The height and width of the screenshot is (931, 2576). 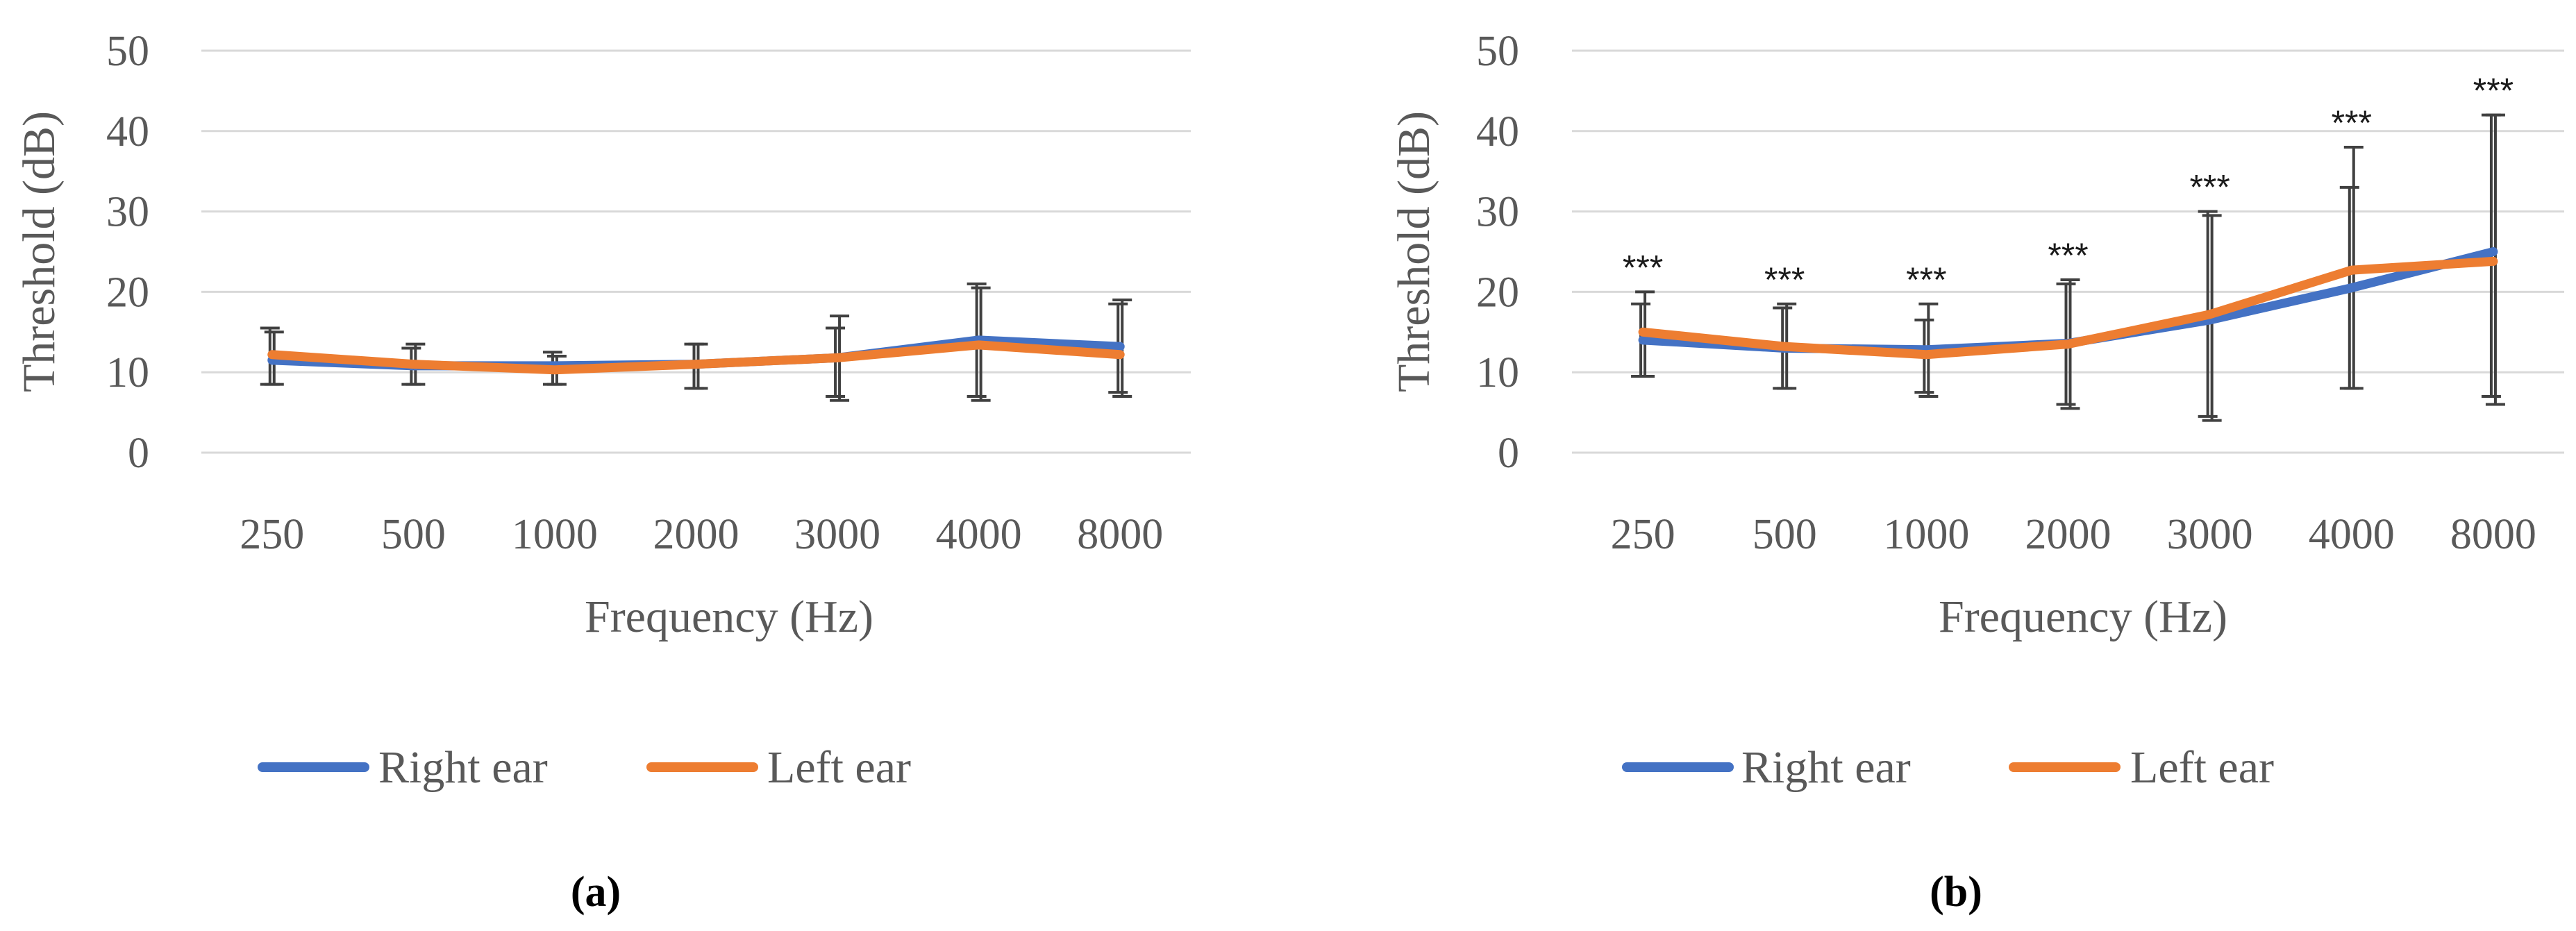 I want to click on panel-label: (a), so click(x=596, y=892).